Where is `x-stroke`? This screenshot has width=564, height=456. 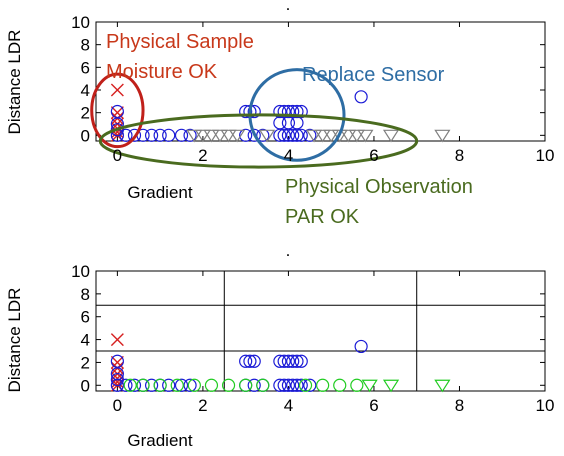
x-stroke is located at coordinates (117, 90).